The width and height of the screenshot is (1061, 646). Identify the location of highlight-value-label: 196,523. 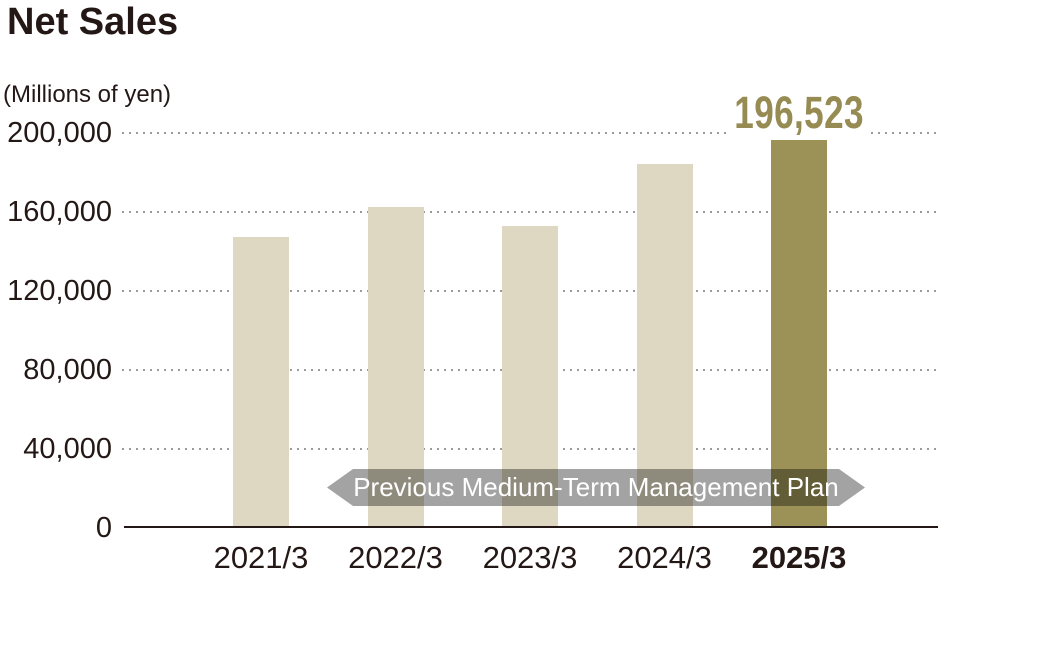
(799, 113).